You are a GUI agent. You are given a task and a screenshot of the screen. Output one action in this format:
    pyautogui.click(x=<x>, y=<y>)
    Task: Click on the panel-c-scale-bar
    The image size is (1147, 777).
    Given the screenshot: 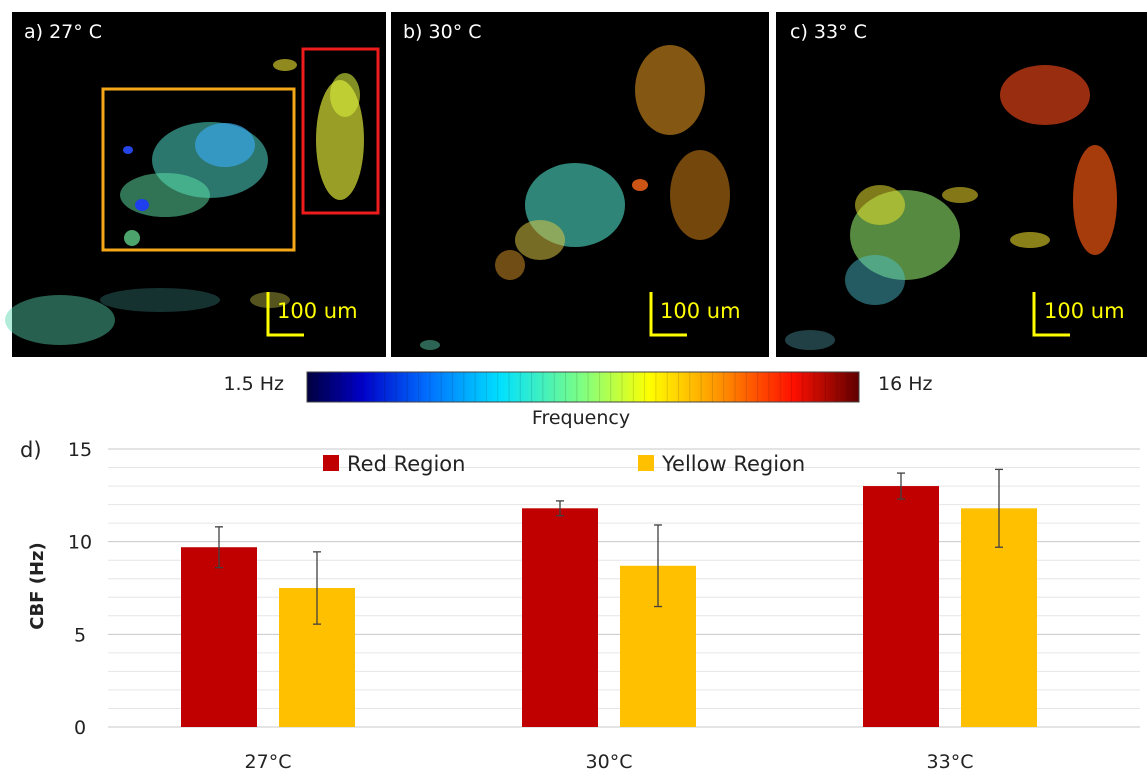 What is the action you would take?
    pyautogui.click(x=1051, y=314)
    